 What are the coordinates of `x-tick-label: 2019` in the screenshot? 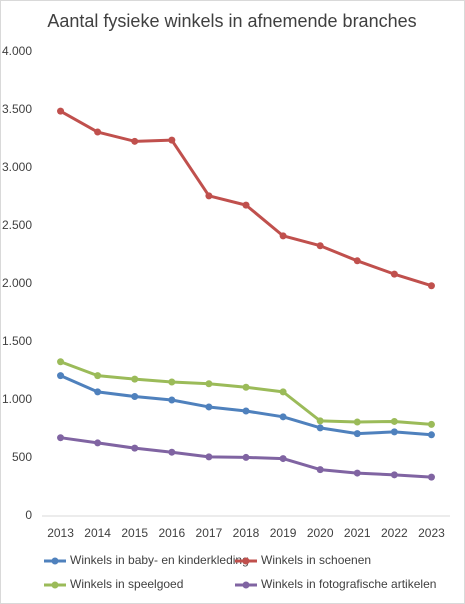 It's located at (283, 533).